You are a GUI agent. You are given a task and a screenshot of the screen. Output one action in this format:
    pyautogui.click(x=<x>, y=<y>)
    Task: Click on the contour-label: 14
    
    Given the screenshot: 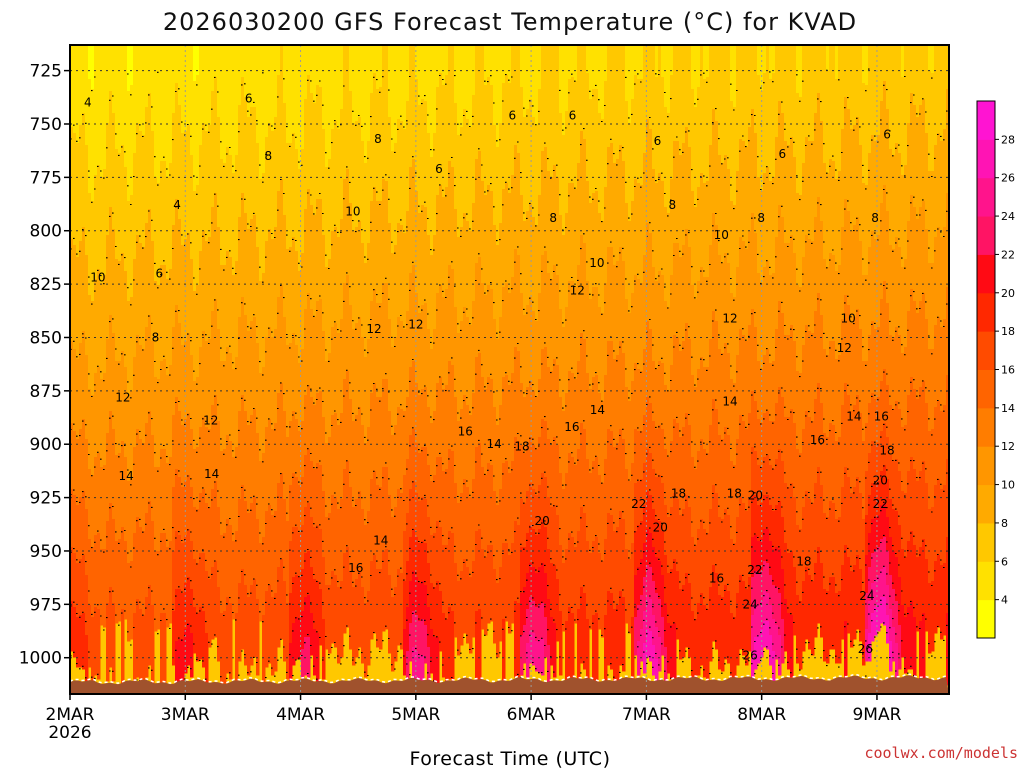 What is the action you would take?
    pyautogui.click(x=597, y=410)
    